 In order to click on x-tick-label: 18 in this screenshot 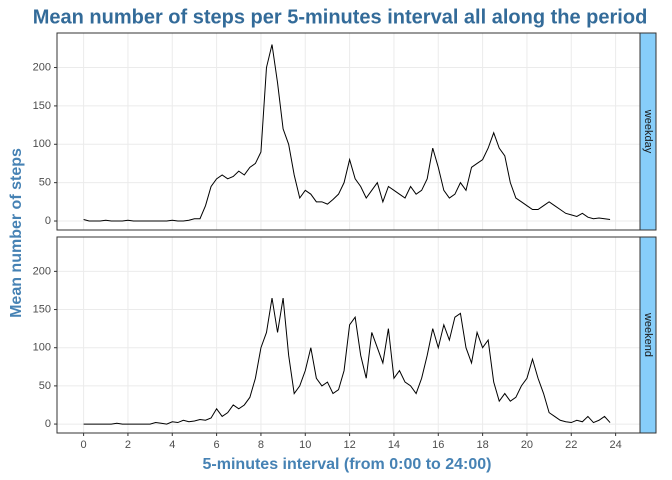, I will do `click(482, 445)`.